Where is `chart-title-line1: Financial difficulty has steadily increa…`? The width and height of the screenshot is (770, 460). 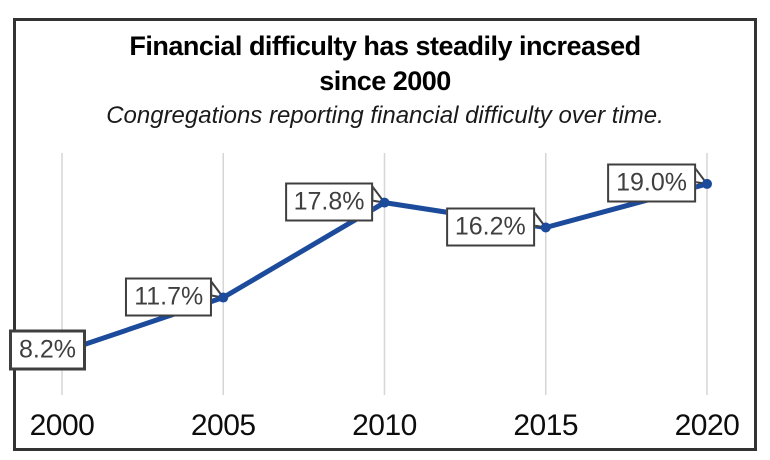 chart-title-line1: Financial difficulty has steadily increa… is located at coordinates (385, 46).